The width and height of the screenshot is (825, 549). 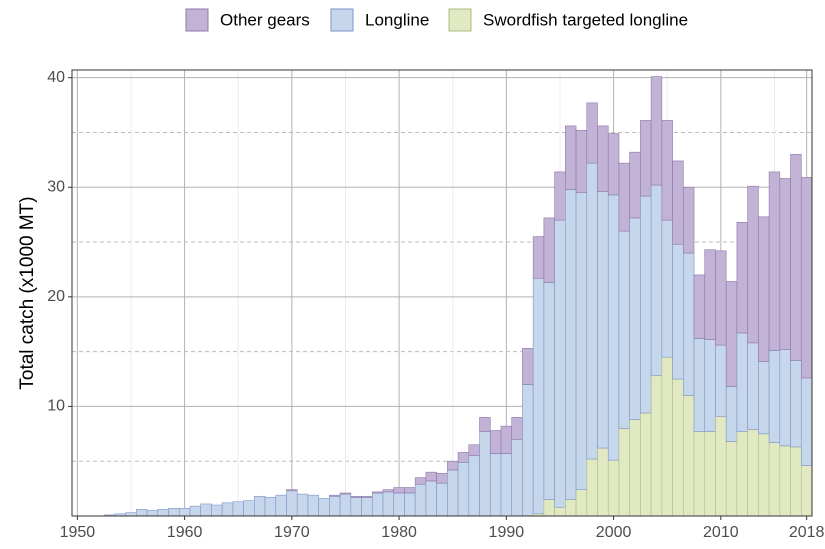 I want to click on x-tick-label: 1970, so click(x=292, y=532).